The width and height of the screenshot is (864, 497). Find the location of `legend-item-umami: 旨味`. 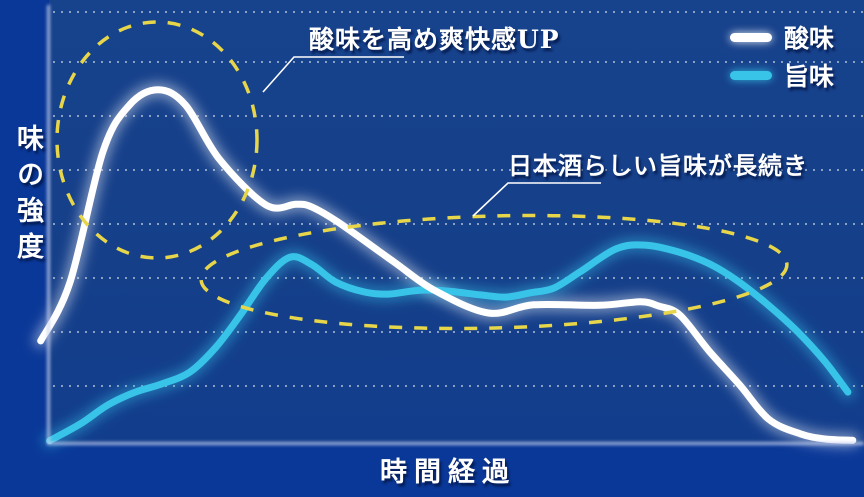

legend-item-umami: 旨味 is located at coordinates (782, 75).